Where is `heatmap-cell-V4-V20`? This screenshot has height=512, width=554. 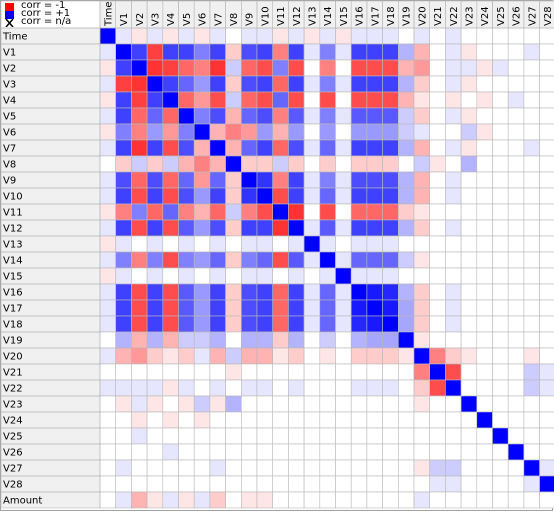 heatmap-cell-V4-V20 is located at coordinates (421, 100).